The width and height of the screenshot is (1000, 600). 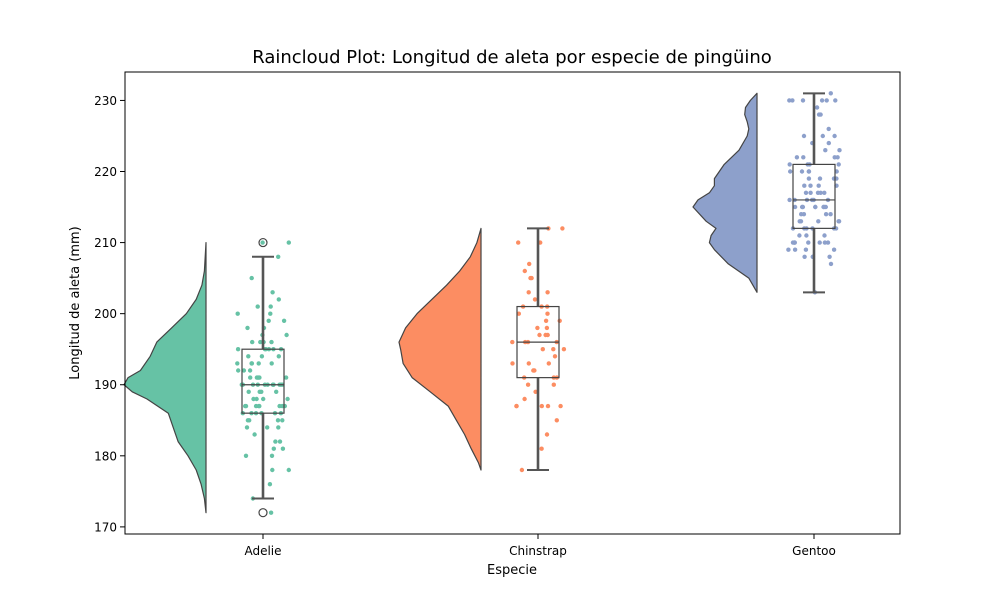 What do you see at coordinates (512, 570) in the screenshot?
I see `x-axis-label: Especie` at bounding box center [512, 570].